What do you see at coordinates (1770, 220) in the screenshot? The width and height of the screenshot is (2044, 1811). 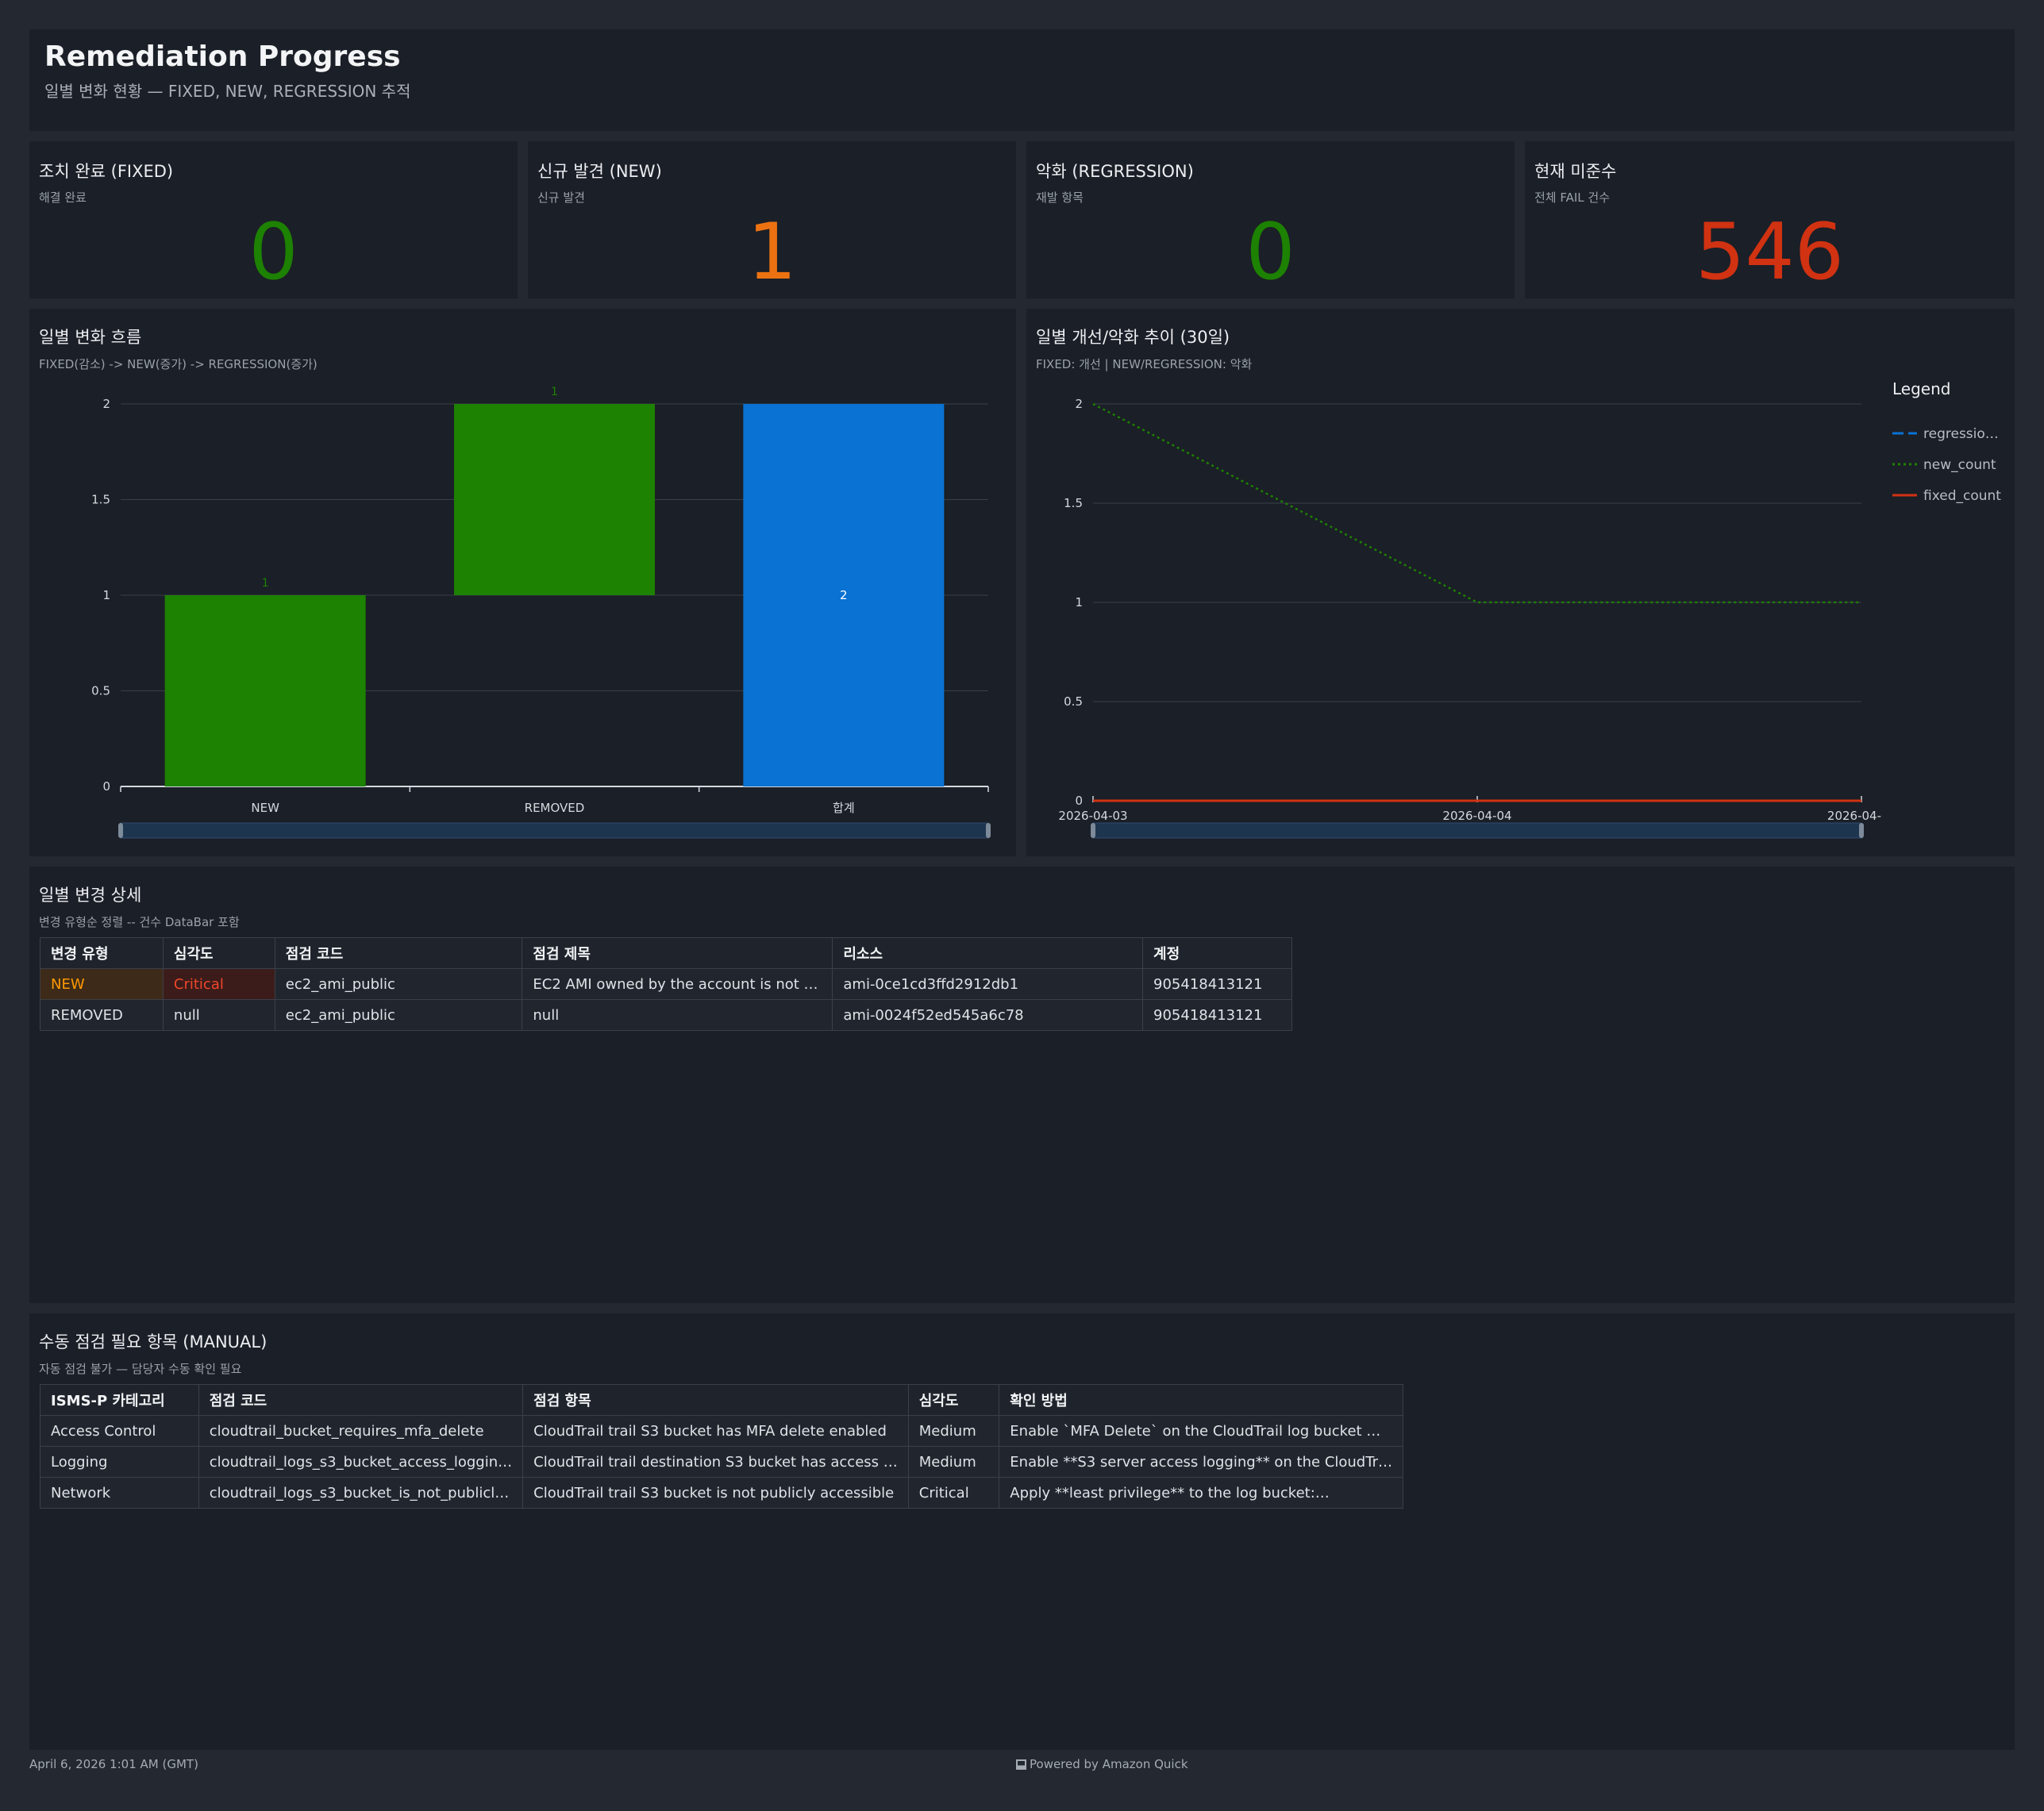 I see `kpi-noncompliant: 현재 미준수 전체 FAIL 건수 546` at bounding box center [1770, 220].